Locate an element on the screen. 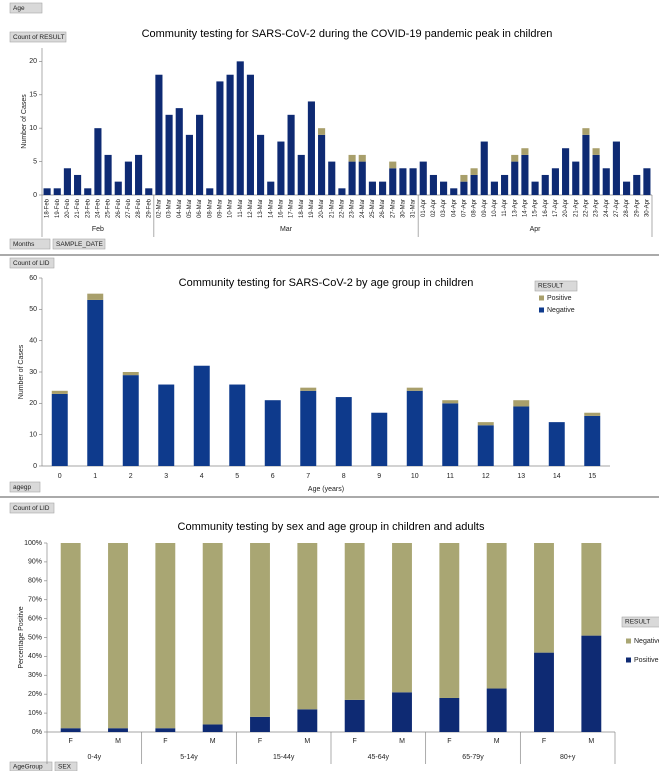 Image resolution: width=659 pixels, height=771 pixels. group-label: Feb is located at coordinates (98, 229).